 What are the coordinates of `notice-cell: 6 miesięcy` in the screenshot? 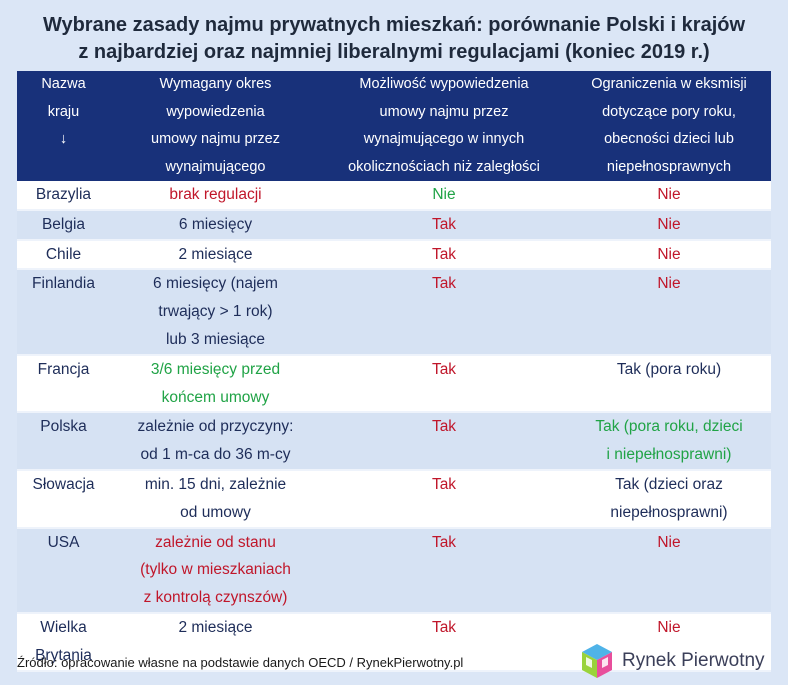 It's located at (215, 225).